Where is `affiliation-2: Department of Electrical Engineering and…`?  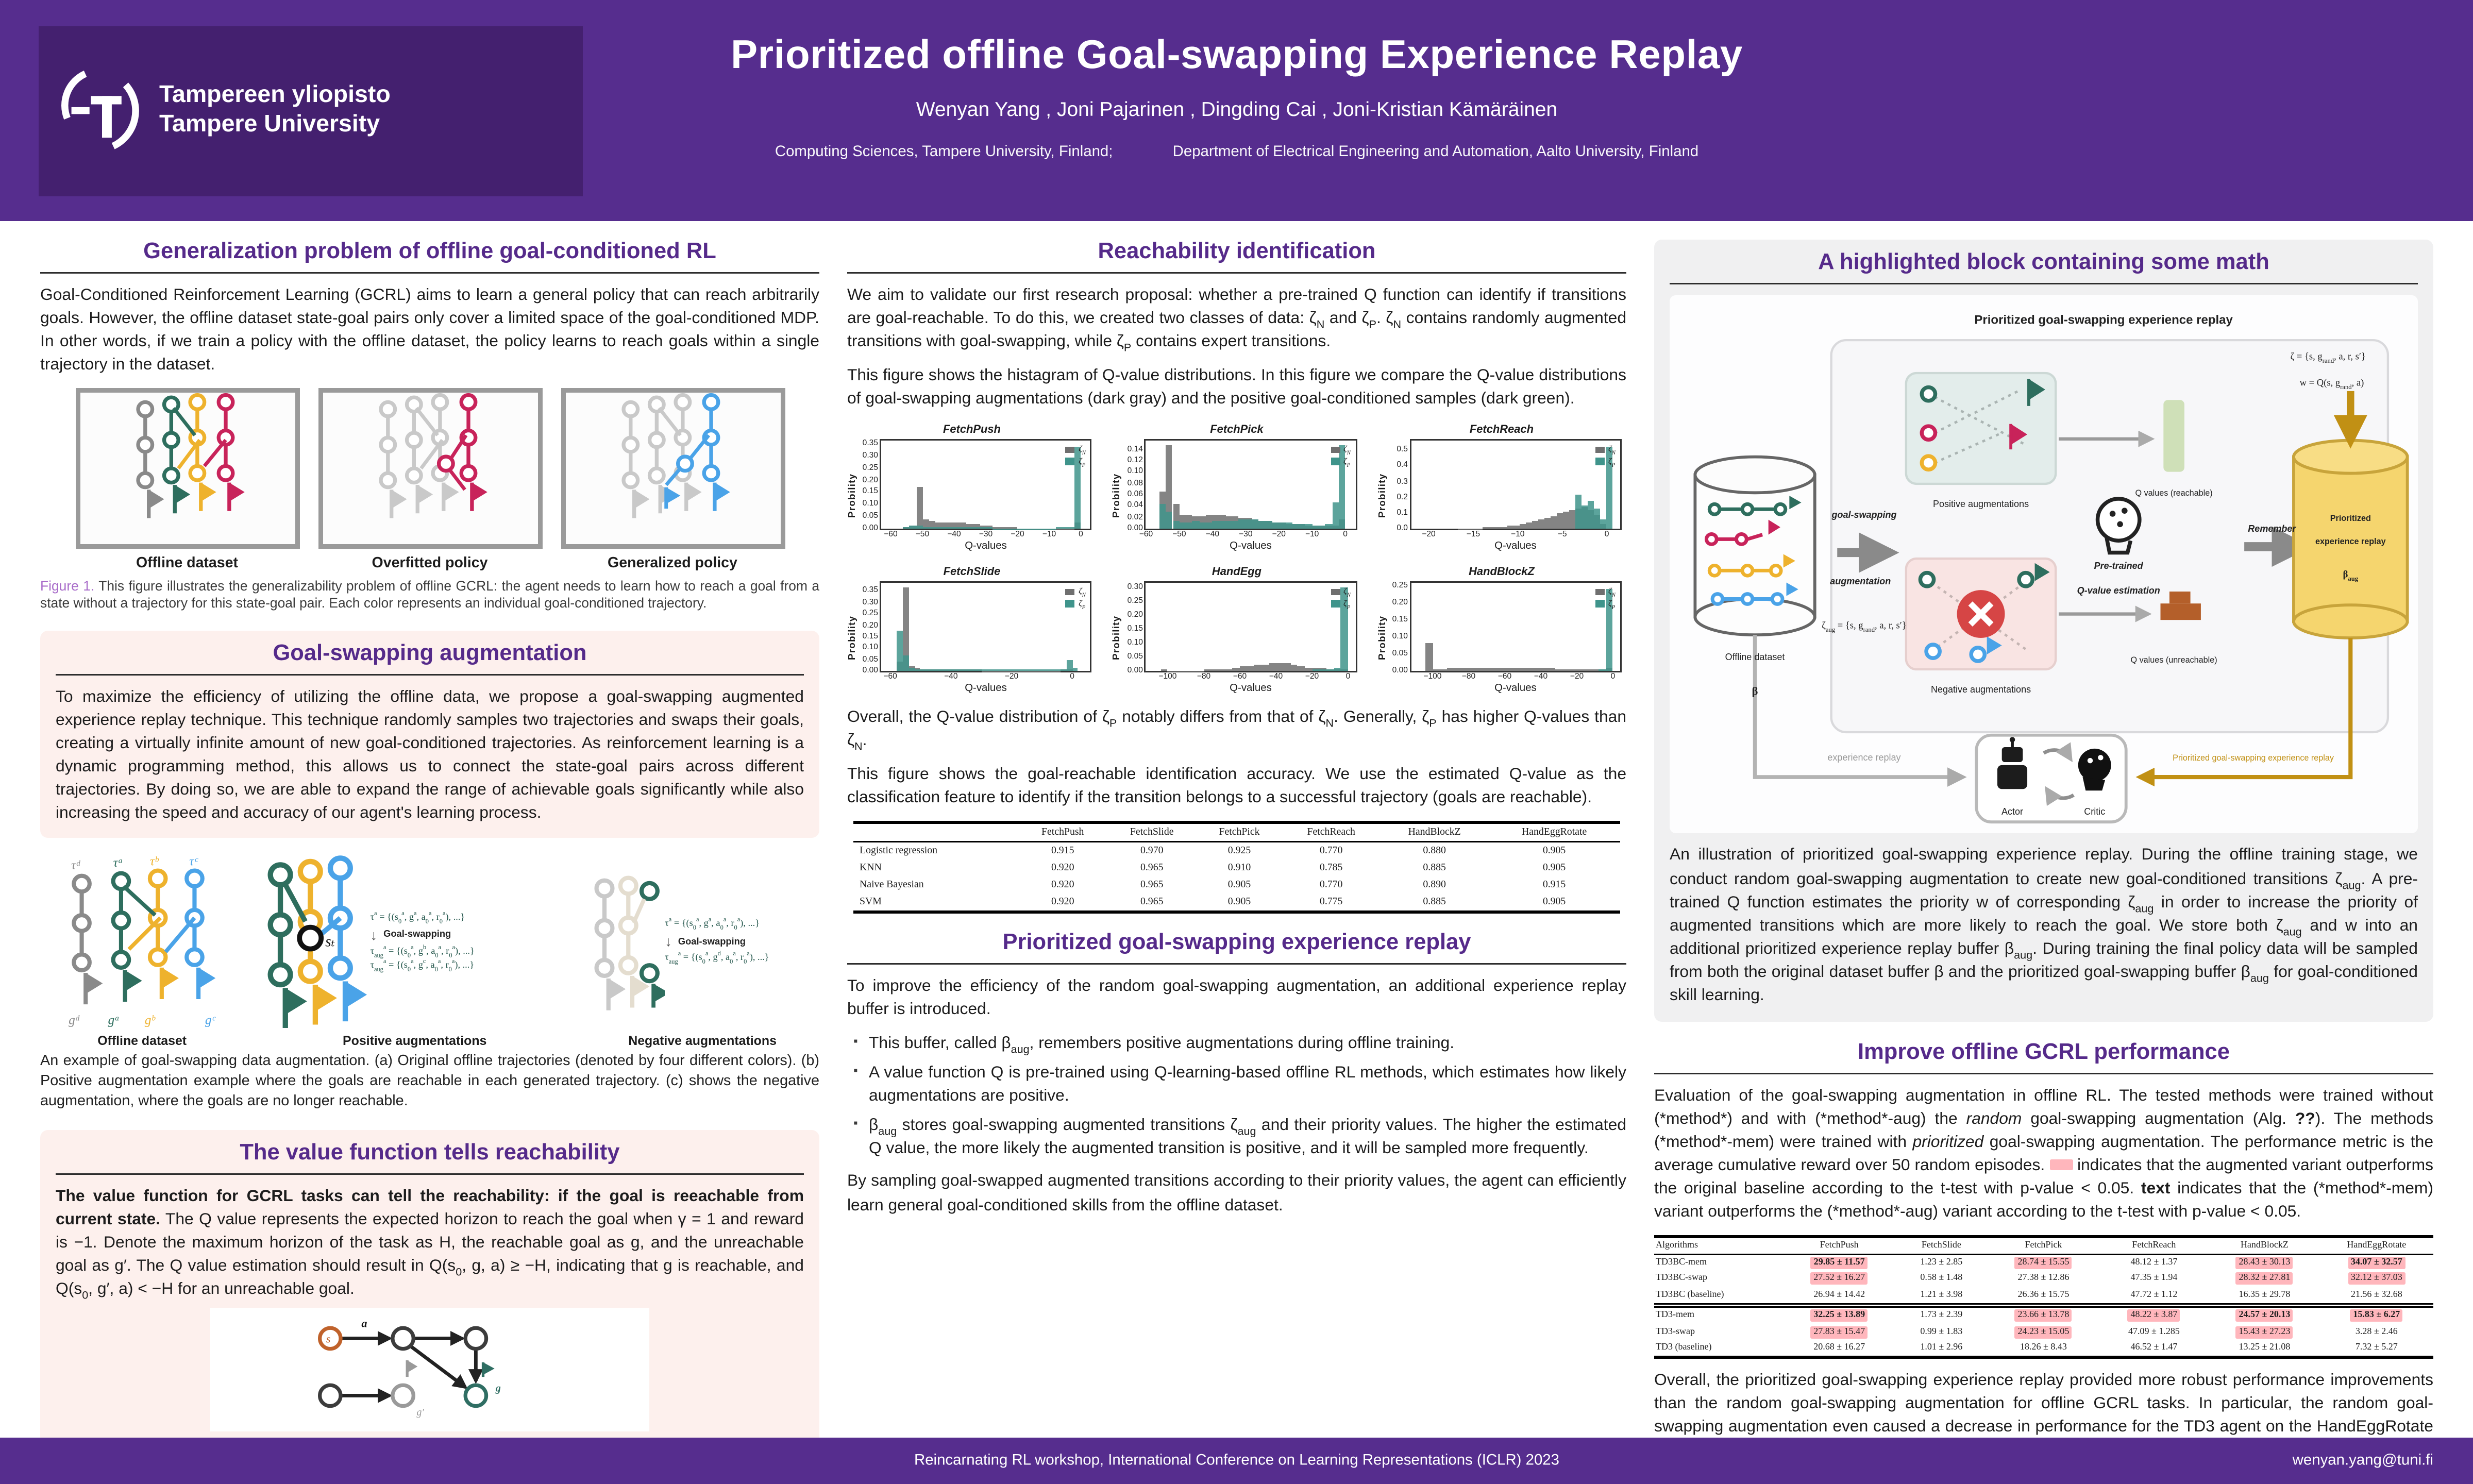 affiliation-2: Department of Electrical Engineering and… is located at coordinates (1435, 152).